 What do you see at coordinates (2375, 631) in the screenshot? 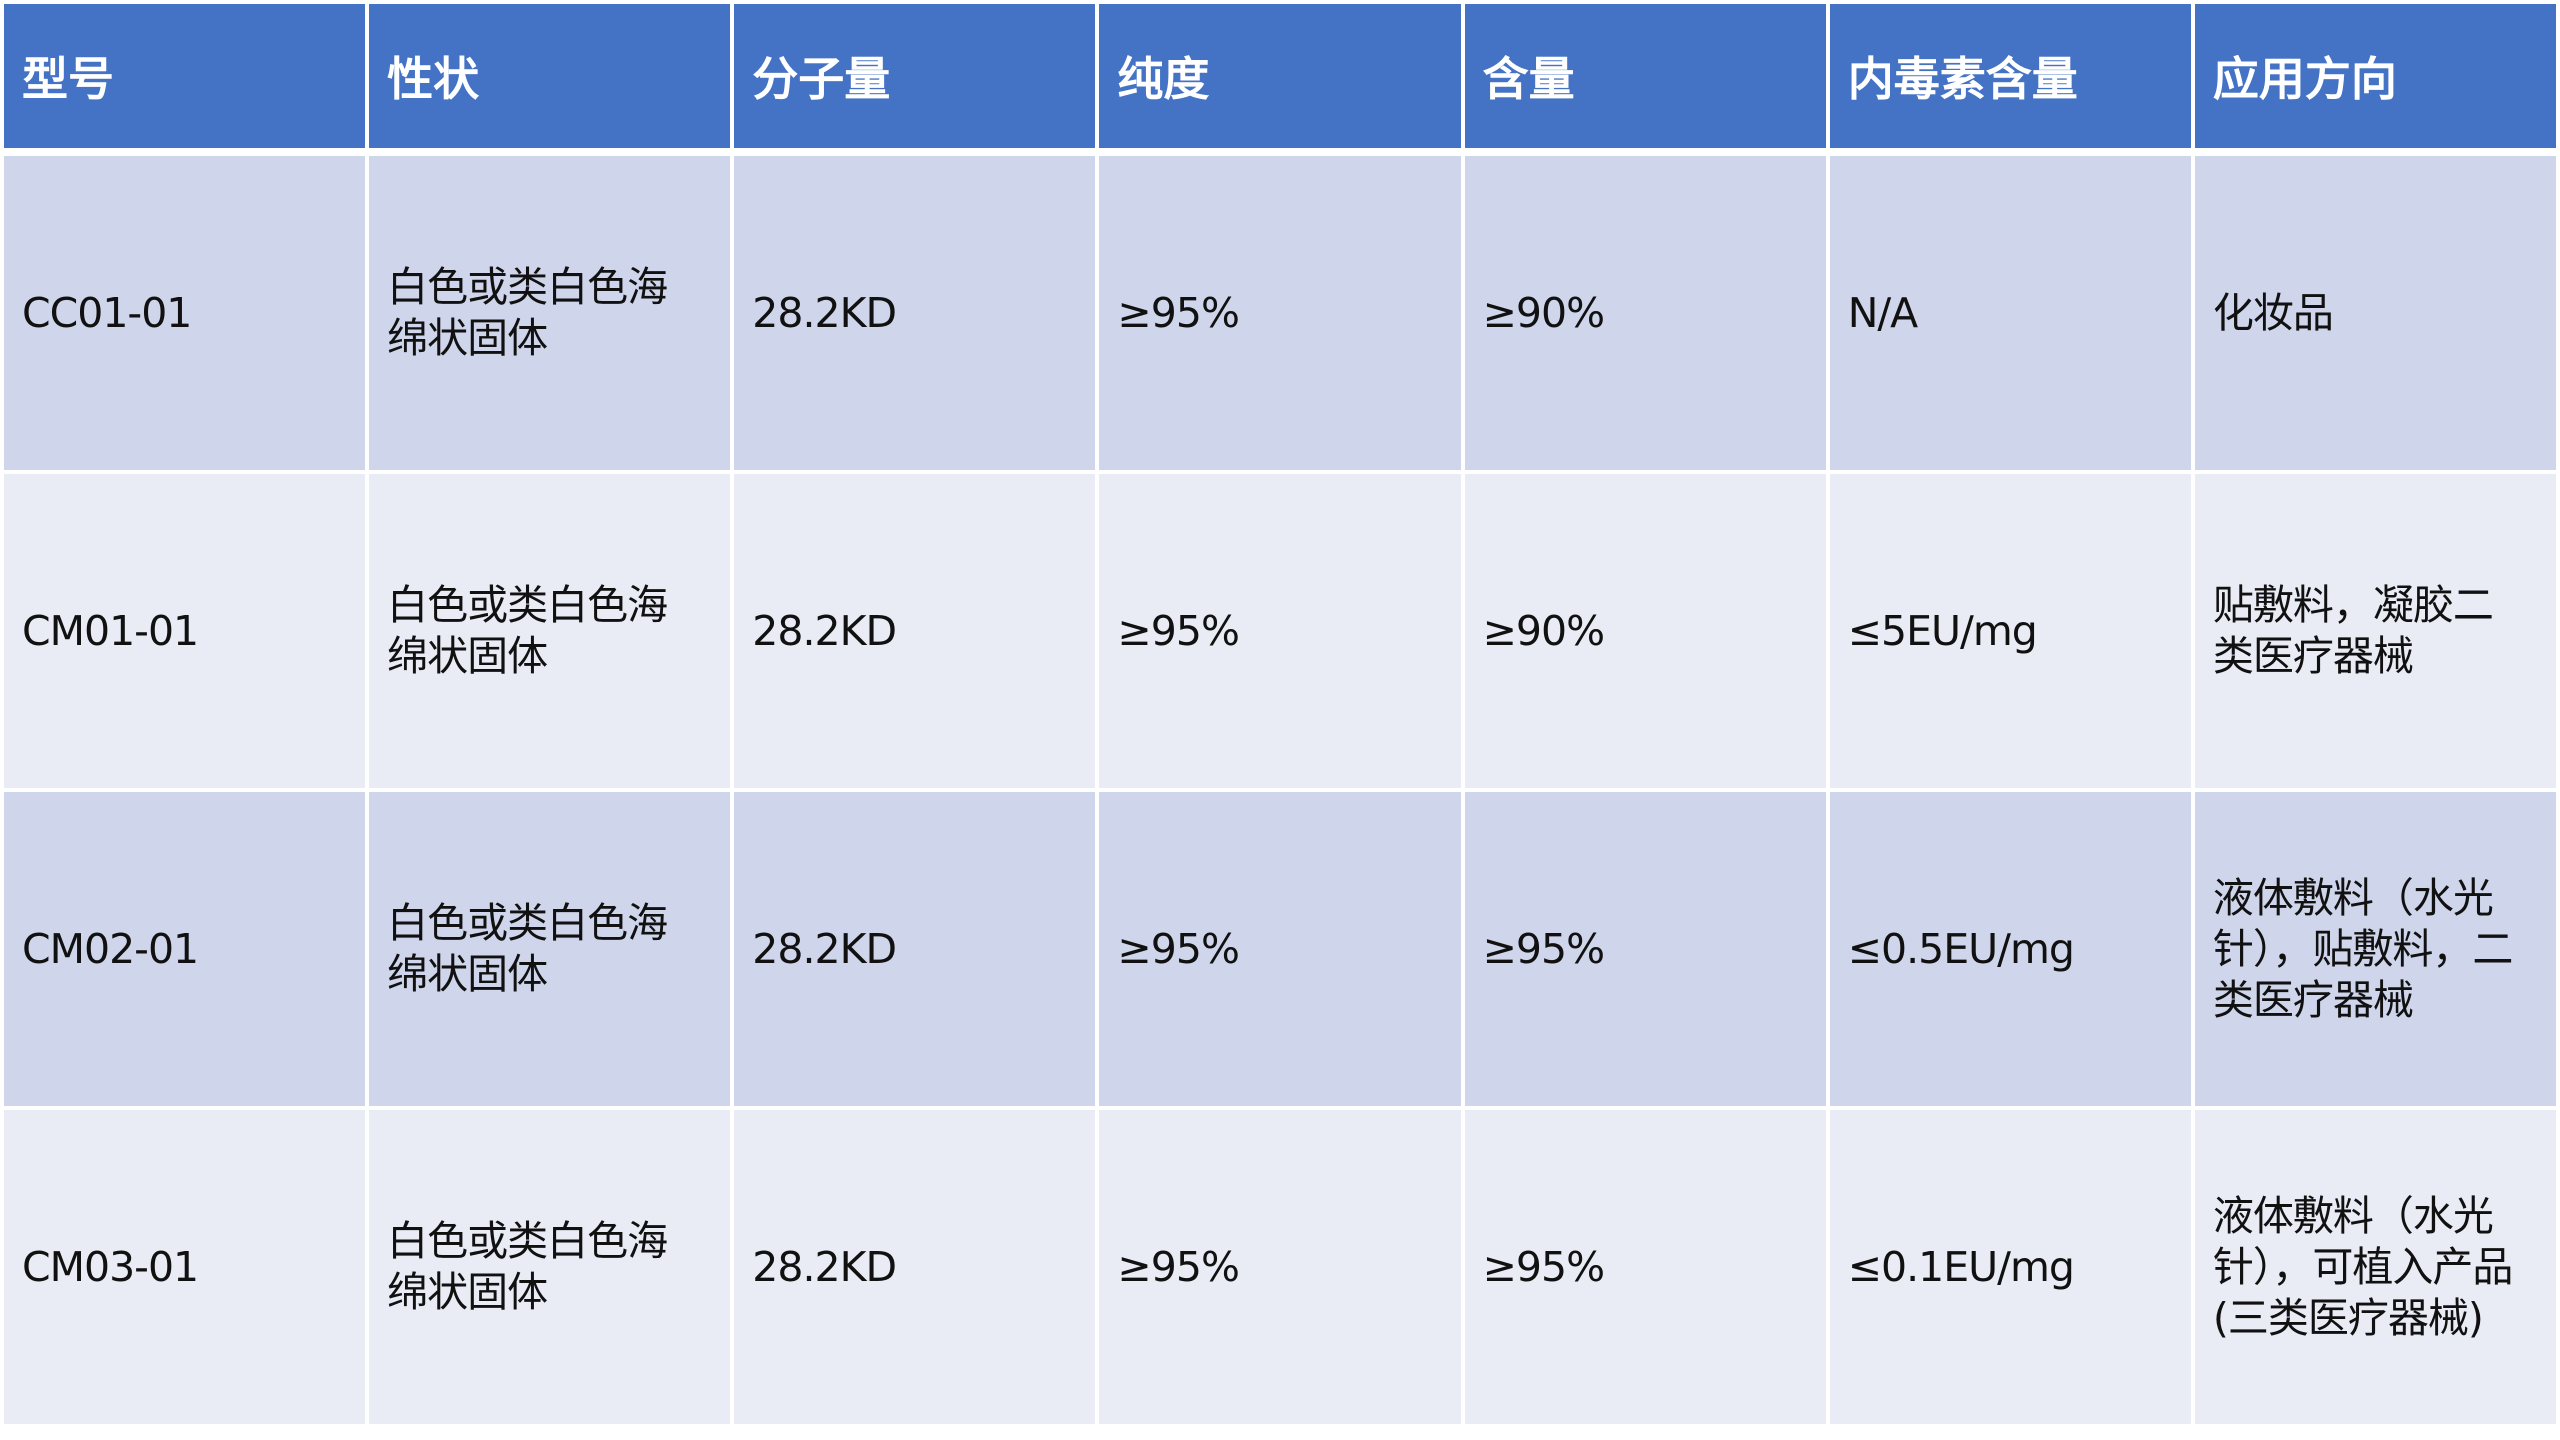
I see `cell-application: 贴敷料，凝胶二 类医疗器械` at bounding box center [2375, 631].